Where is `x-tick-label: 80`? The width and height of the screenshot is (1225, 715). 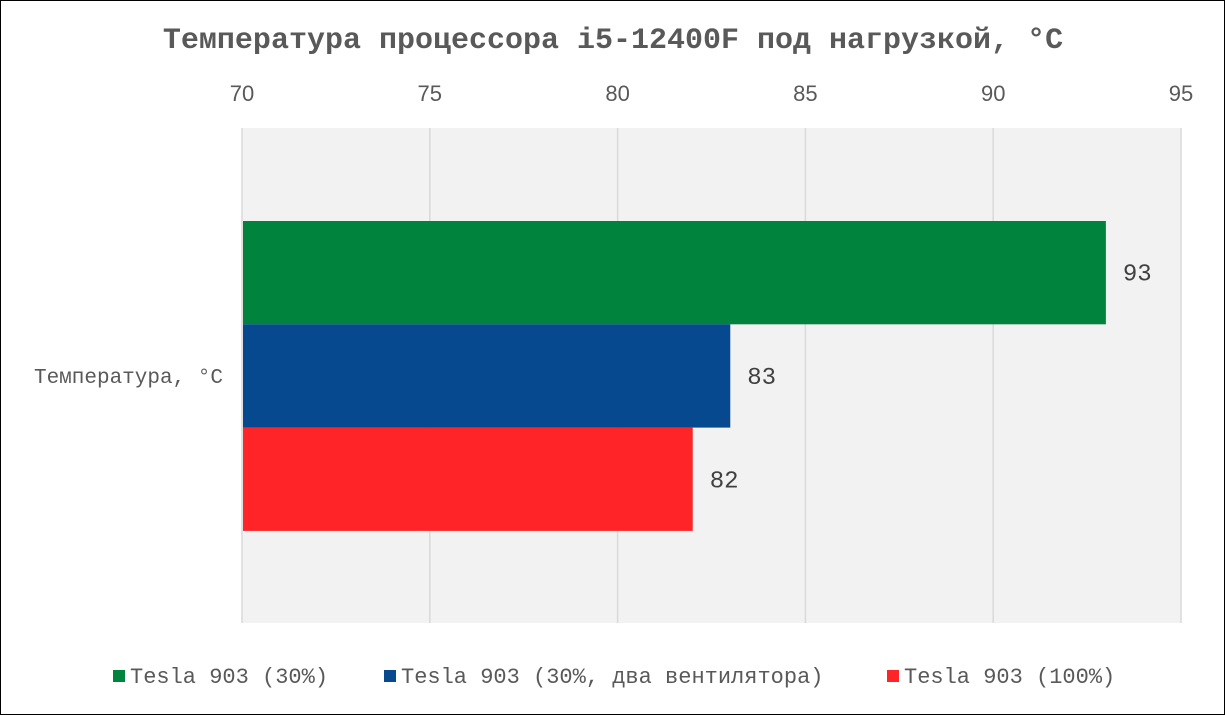 x-tick-label: 80 is located at coordinates (617, 93).